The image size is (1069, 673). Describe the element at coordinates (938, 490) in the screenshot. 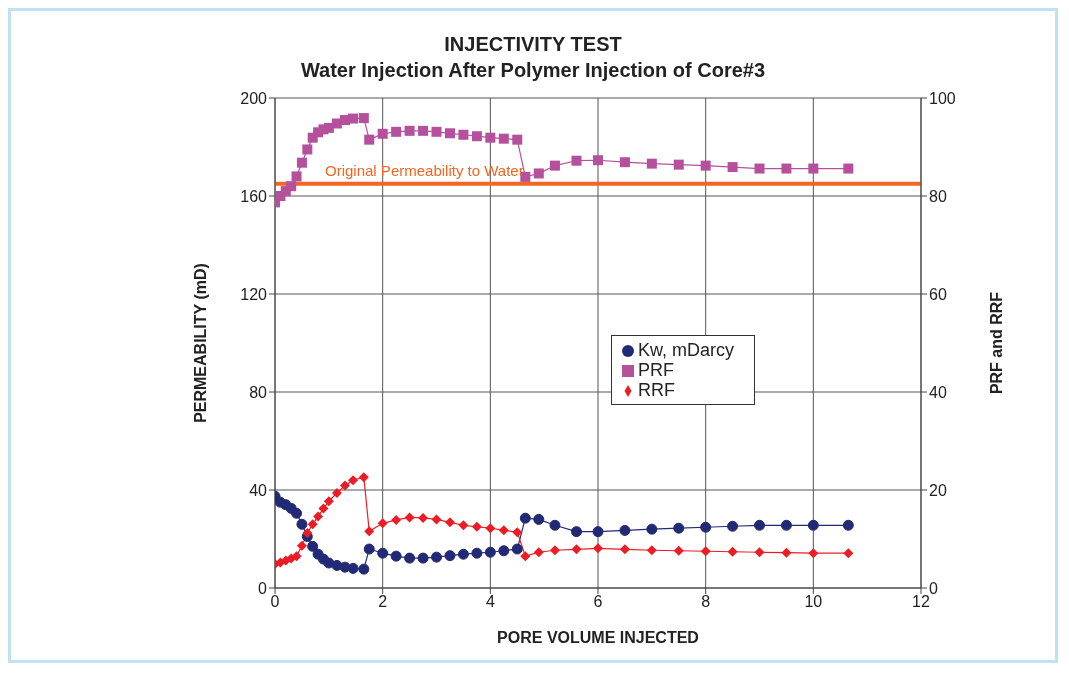

I see `y2-tick-label: 20` at that location.